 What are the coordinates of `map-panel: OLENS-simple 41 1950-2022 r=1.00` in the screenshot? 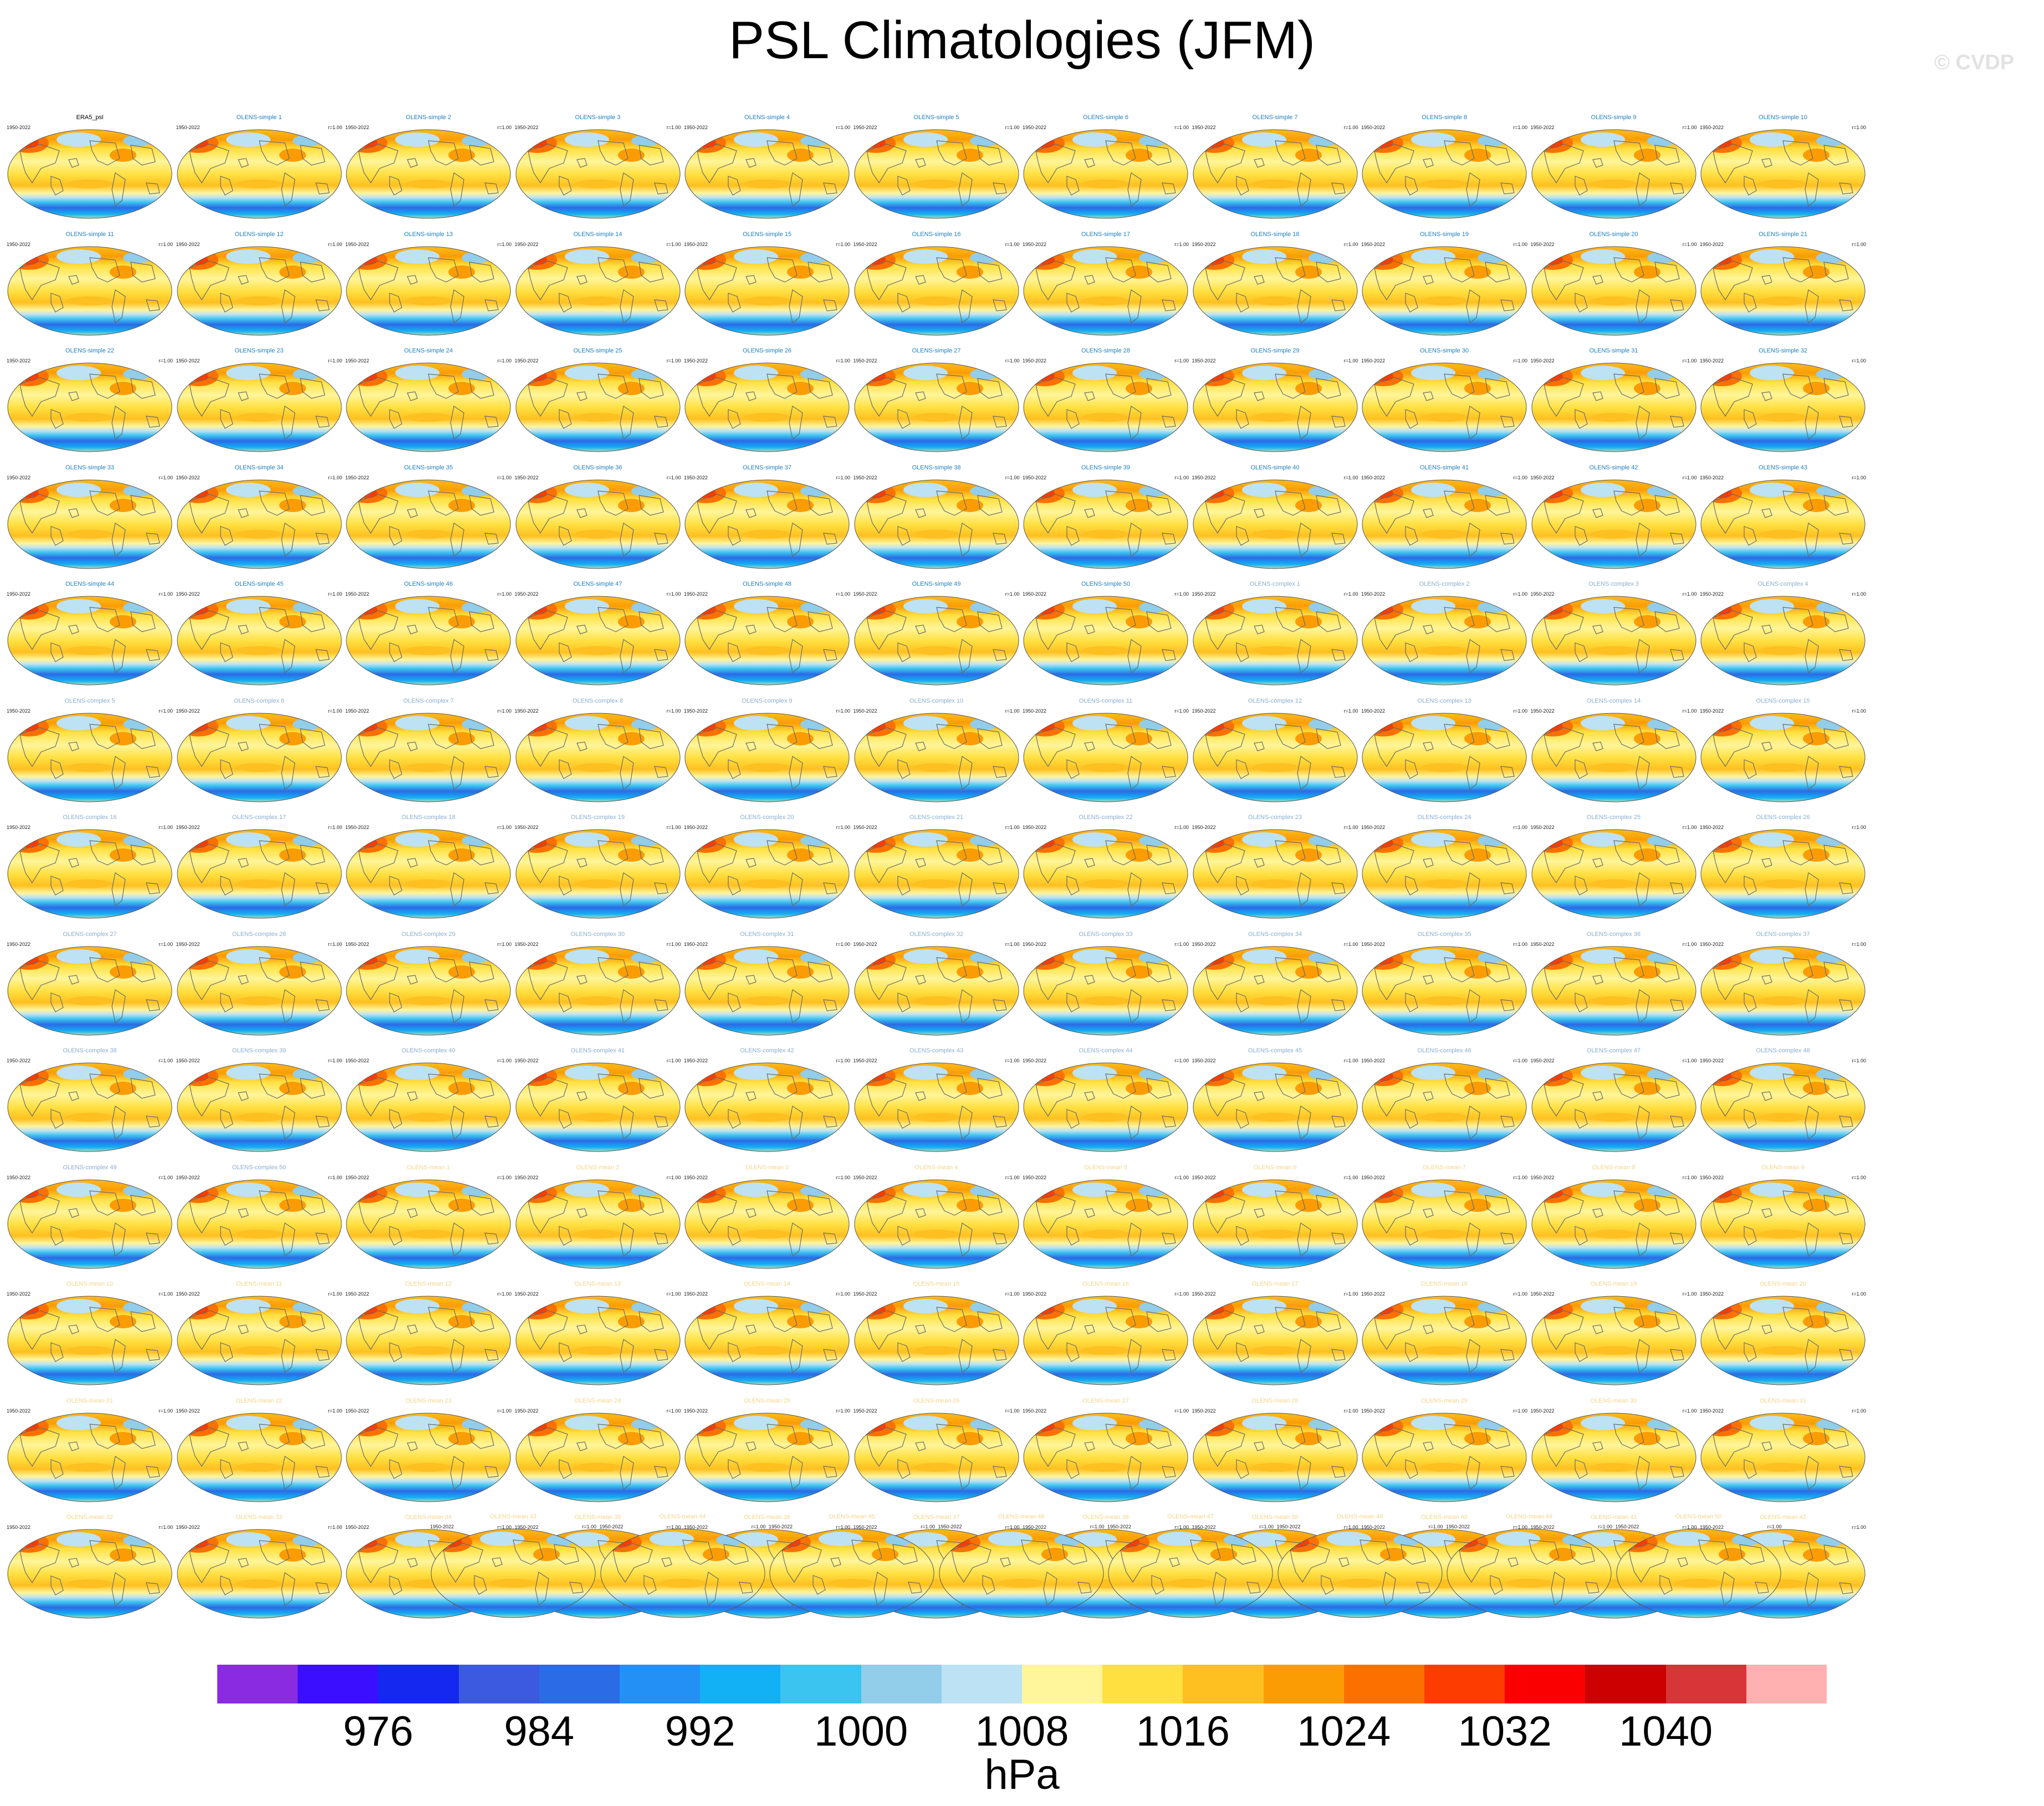 It's located at (1444, 517).